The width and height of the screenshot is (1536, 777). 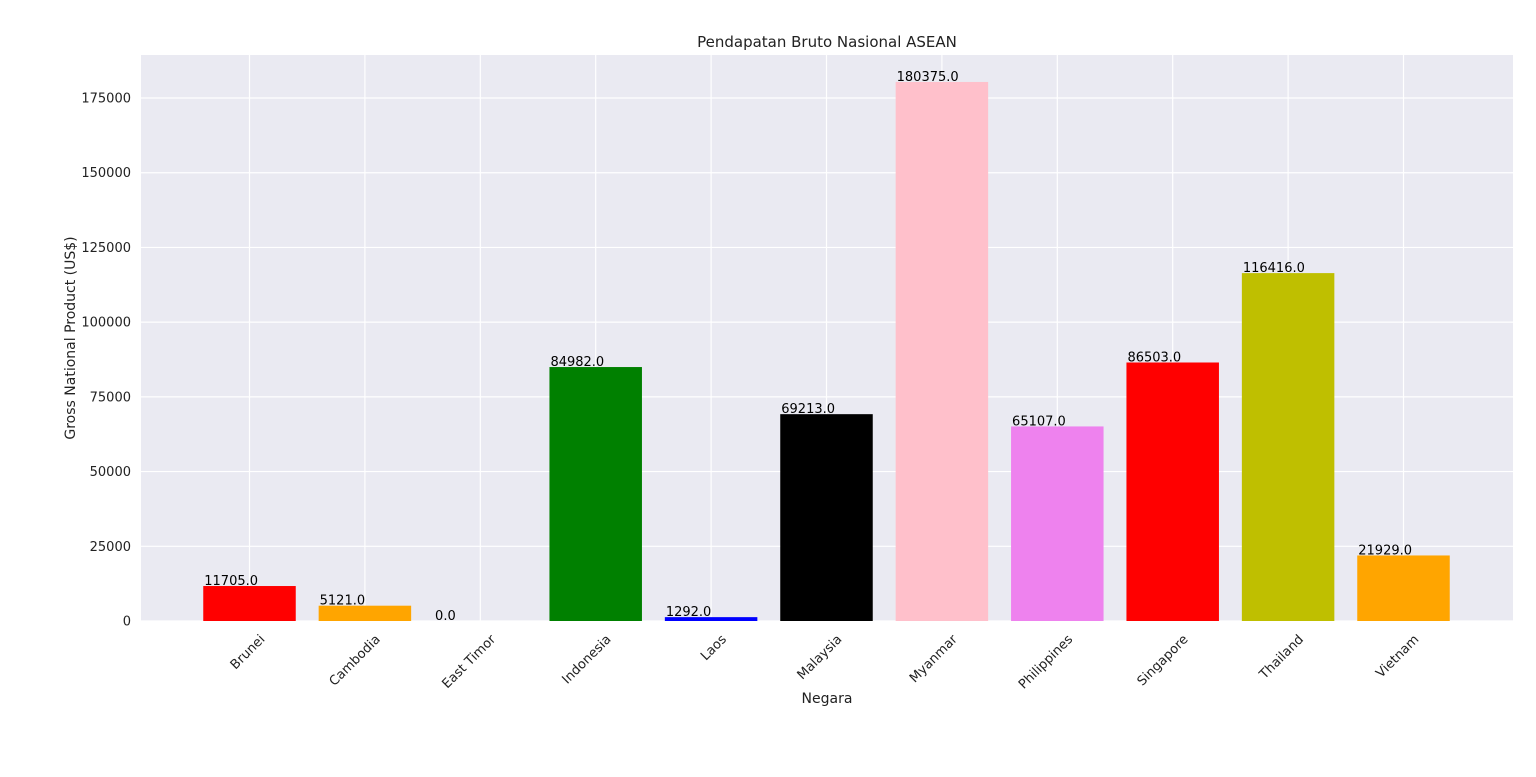 I want to click on y-tick-label: 75000, so click(x=110, y=397).